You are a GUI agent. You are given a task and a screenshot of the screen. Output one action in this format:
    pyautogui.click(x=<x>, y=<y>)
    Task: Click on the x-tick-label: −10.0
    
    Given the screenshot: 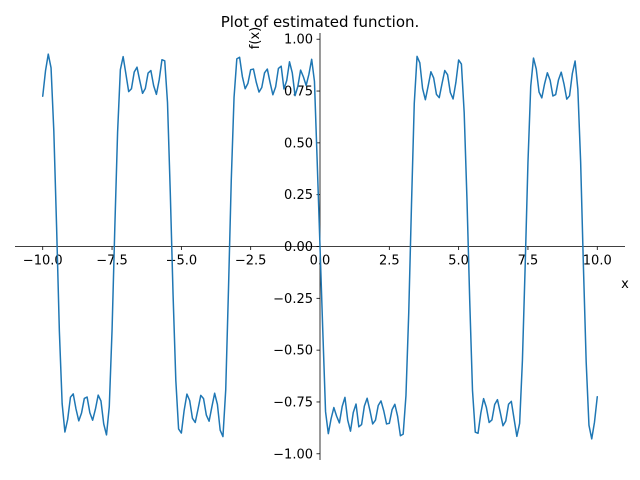 What is the action you would take?
    pyautogui.click(x=43, y=261)
    